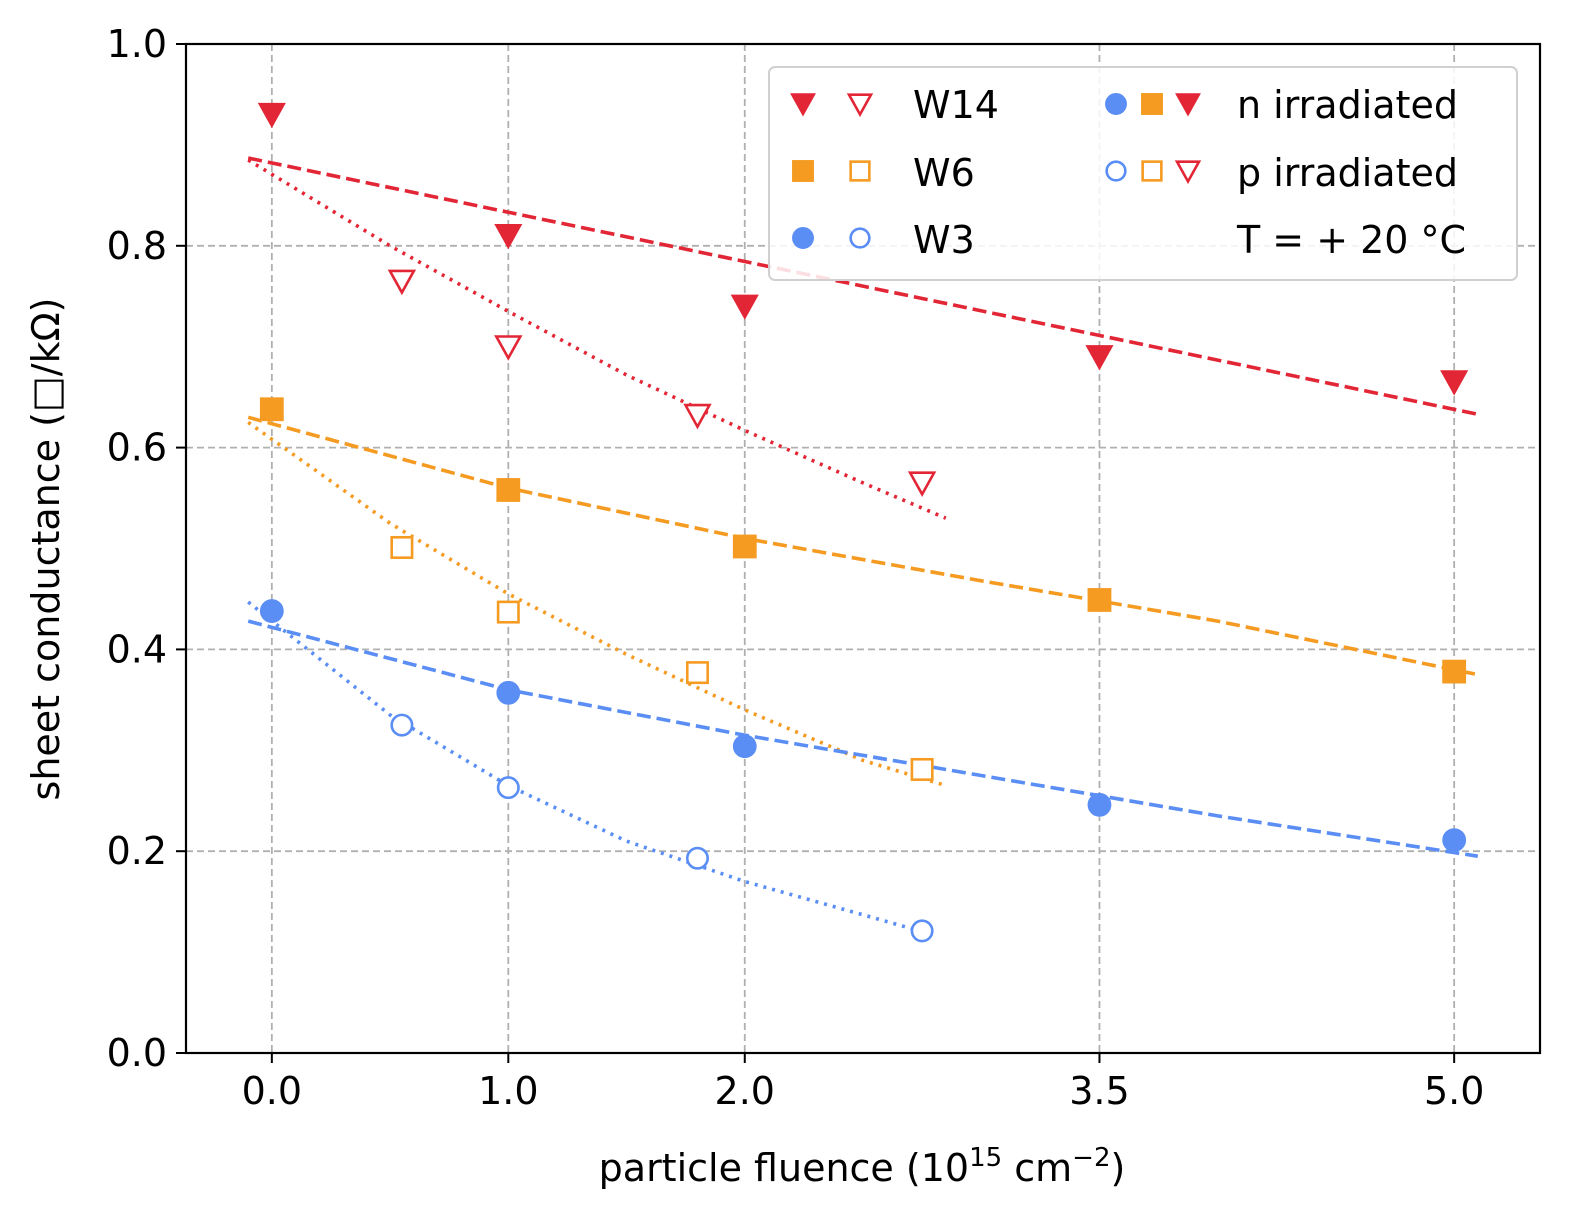 The width and height of the screenshot is (1576, 1226). Describe the element at coordinates (272, 1091) in the screenshot. I see `x-tick-label: 0.0` at that location.